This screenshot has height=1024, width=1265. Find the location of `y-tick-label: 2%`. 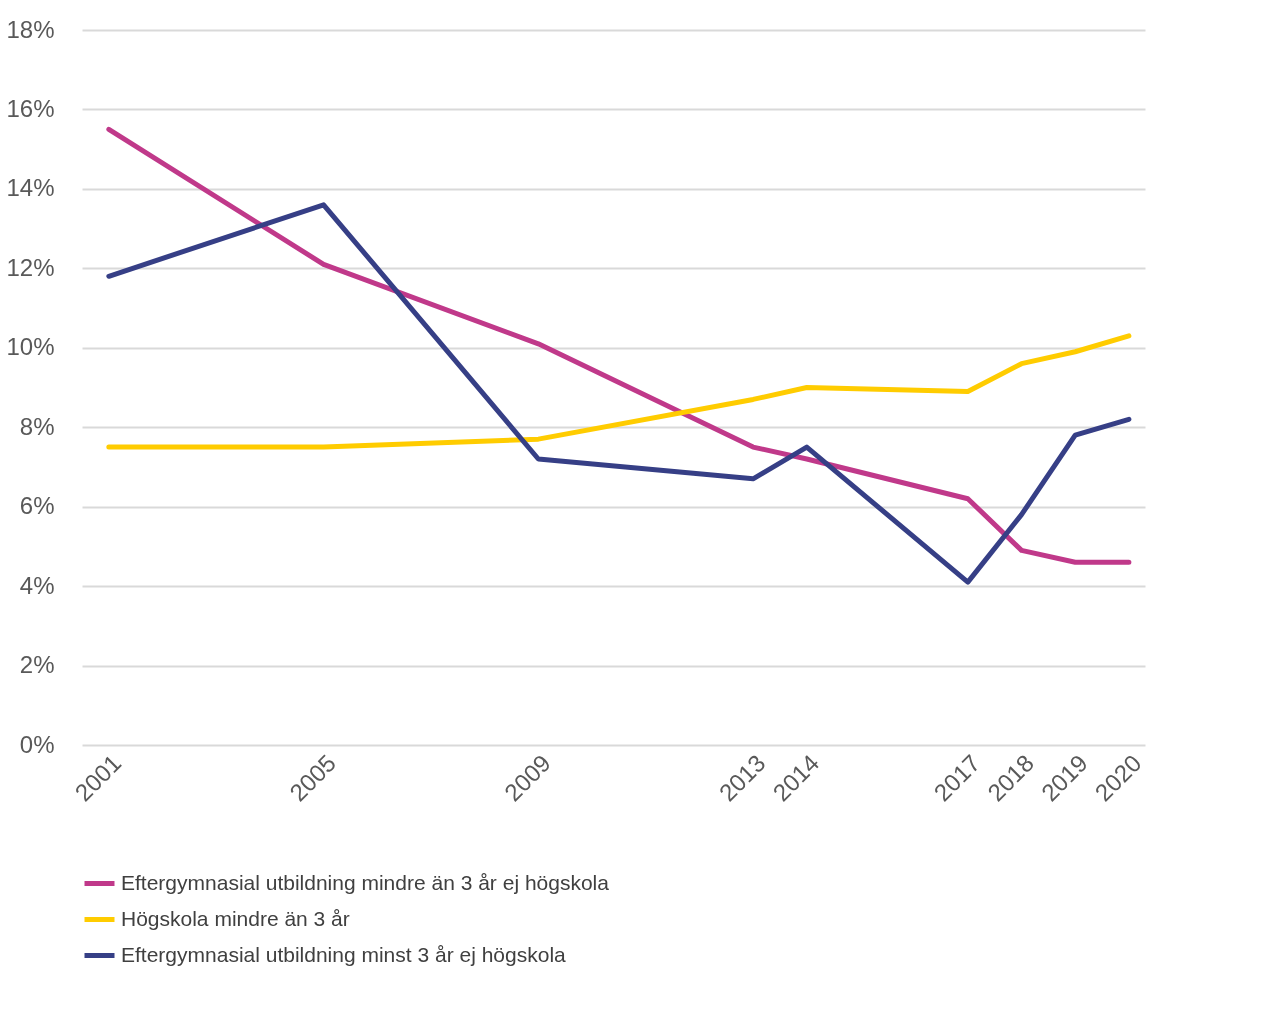

y-tick-label: 2% is located at coordinates (37, 665).